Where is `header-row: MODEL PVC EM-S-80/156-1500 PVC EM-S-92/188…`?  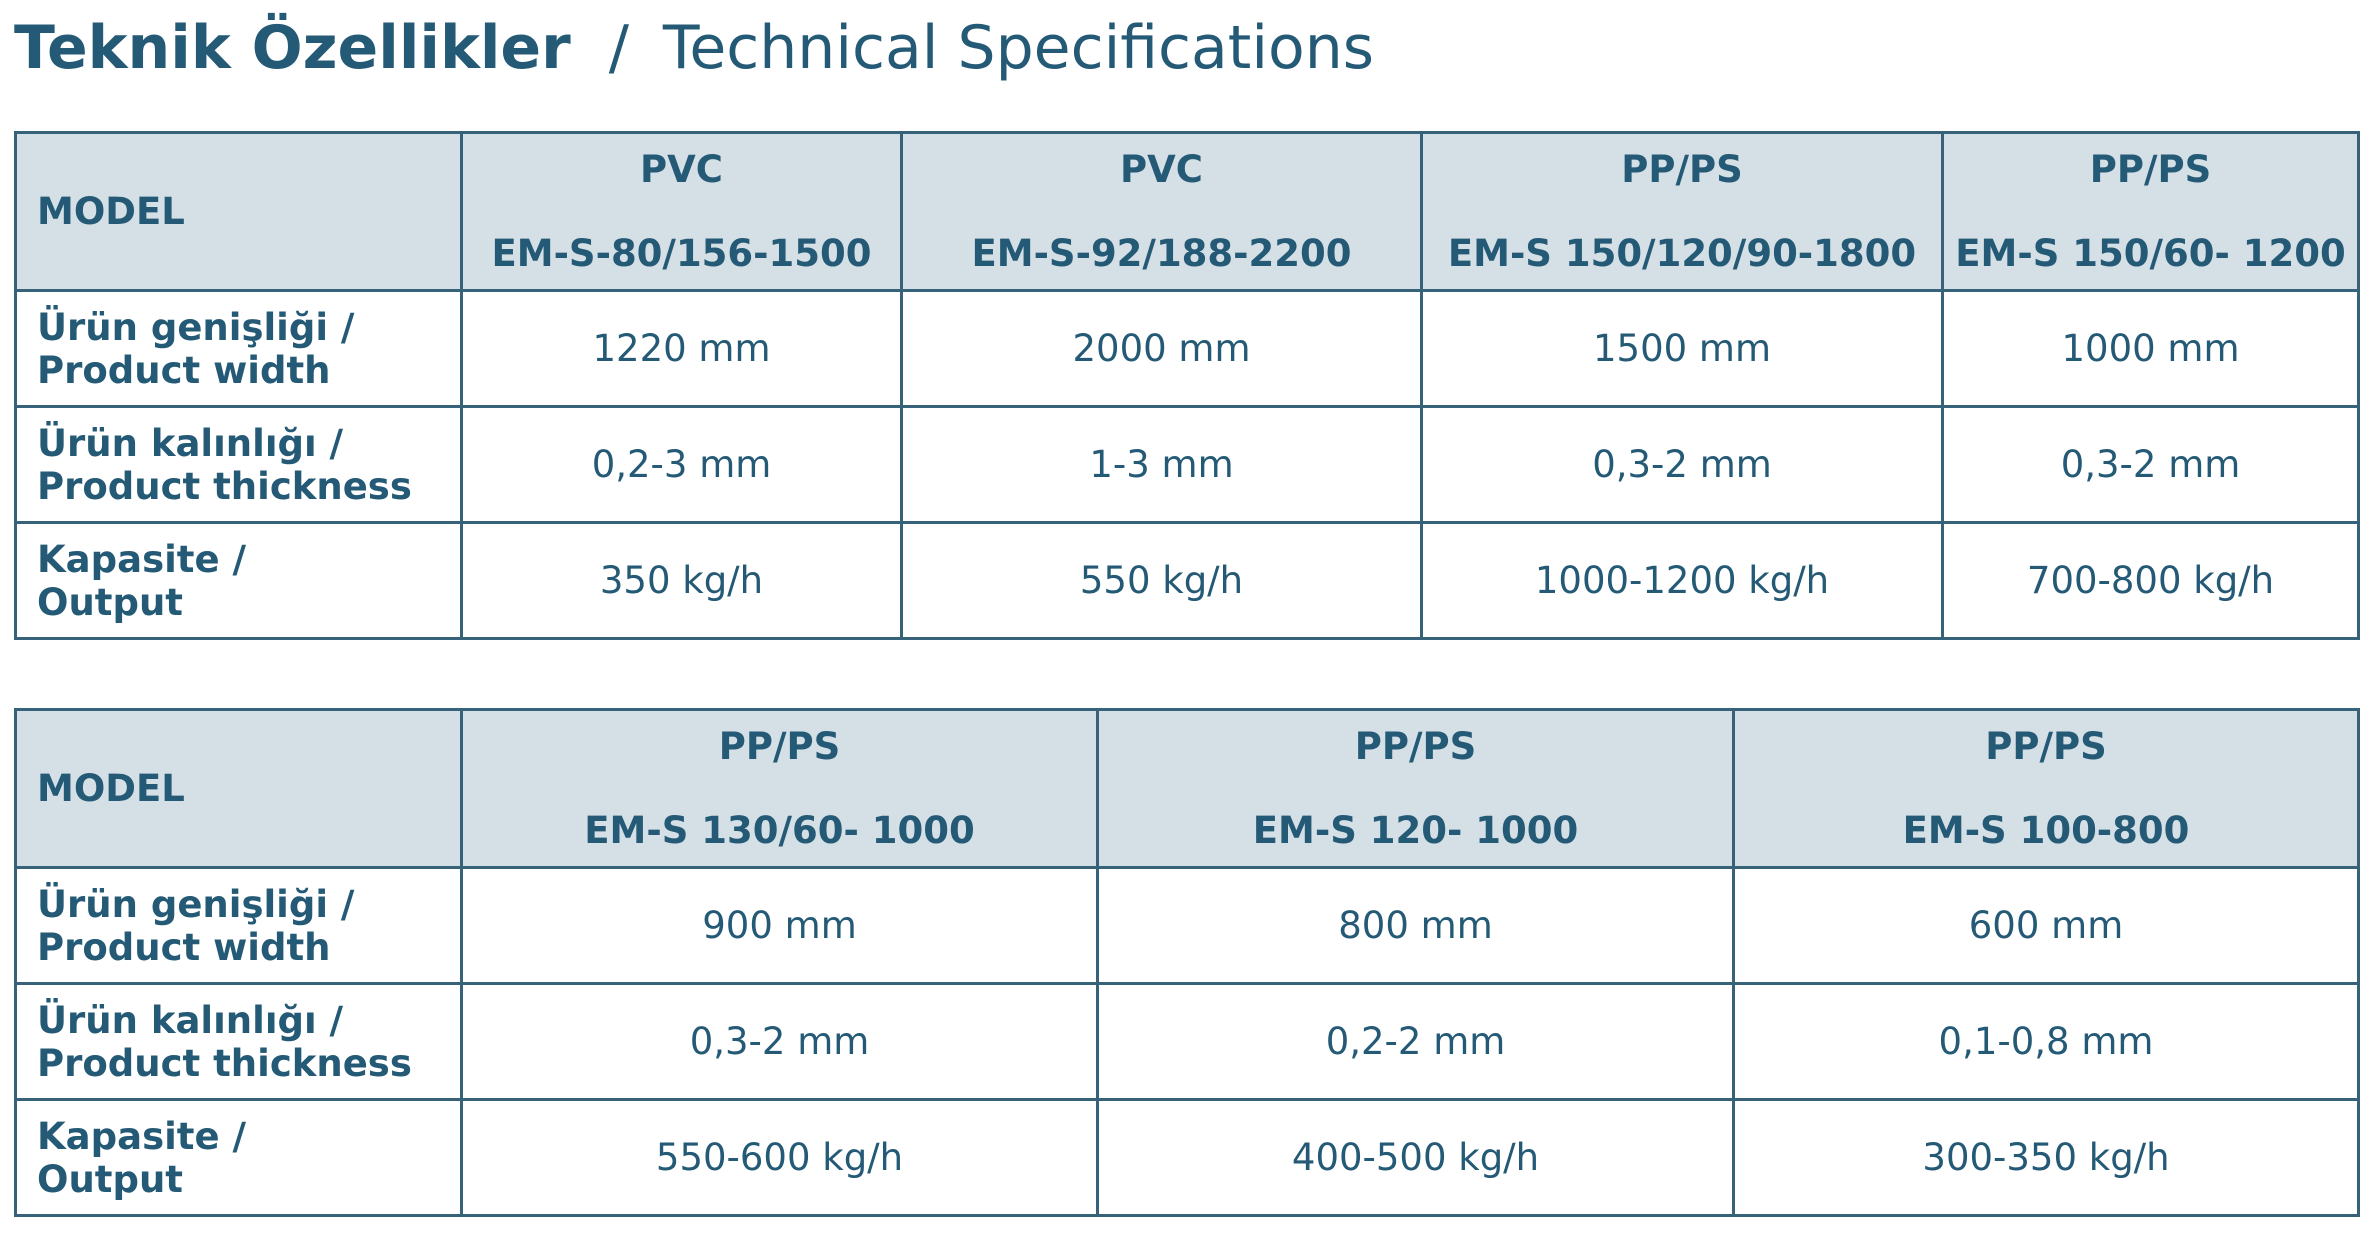
header-row: MODEL PVC EM-S-80/156-1500 PVC EM-S-92/188… is located at coordinates (1187, 211).